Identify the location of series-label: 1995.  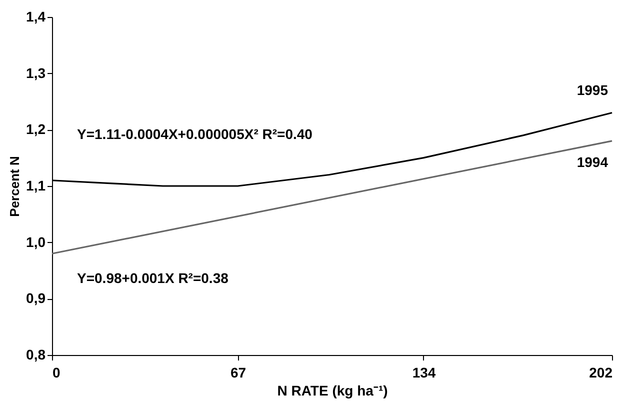
(592, 90).